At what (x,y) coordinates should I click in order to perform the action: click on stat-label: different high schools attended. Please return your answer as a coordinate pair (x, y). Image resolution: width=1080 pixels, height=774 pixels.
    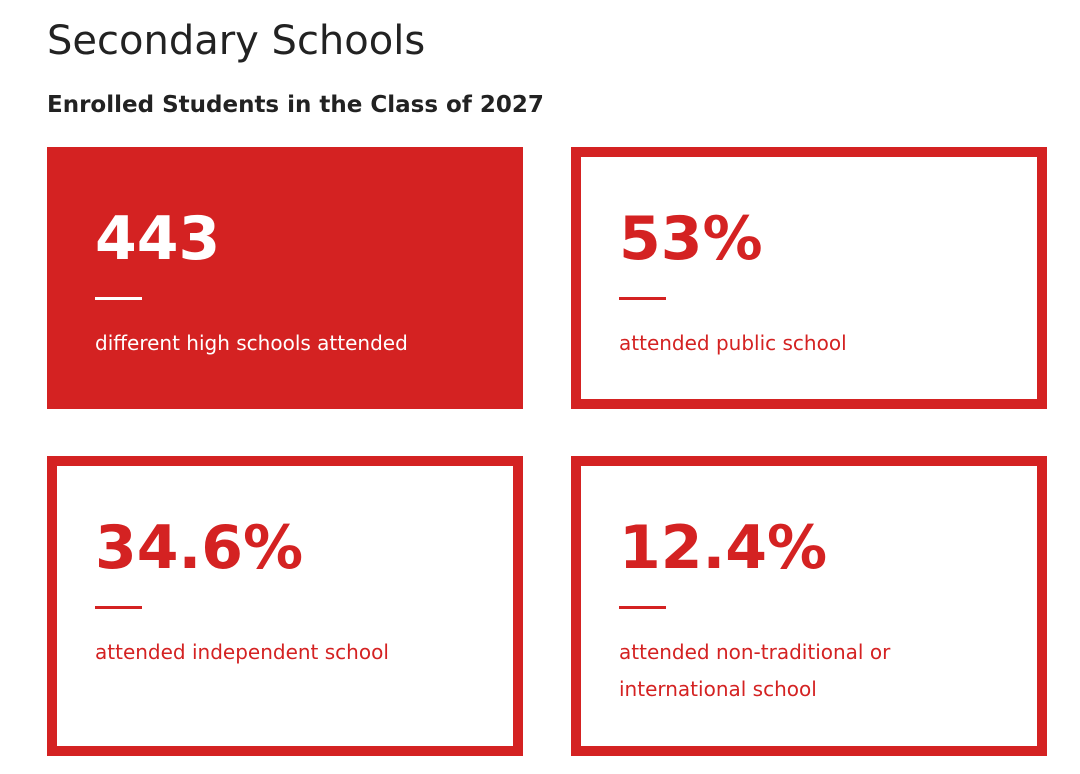
    Looking at the image, I should click on (251, 343).